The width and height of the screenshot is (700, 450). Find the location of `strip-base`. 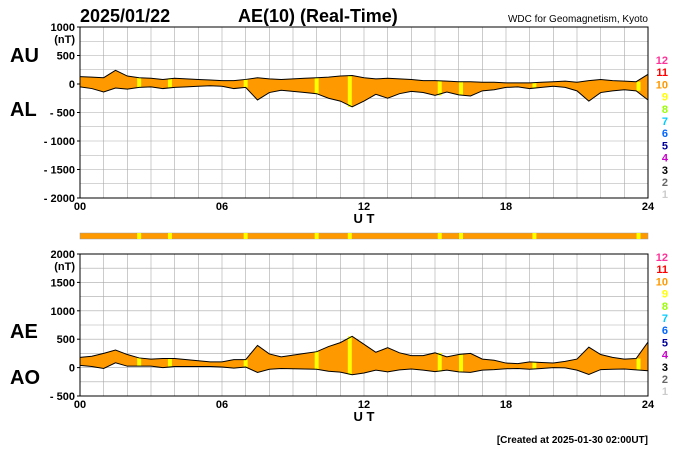

strip-base is located at coordinates (364, 236).